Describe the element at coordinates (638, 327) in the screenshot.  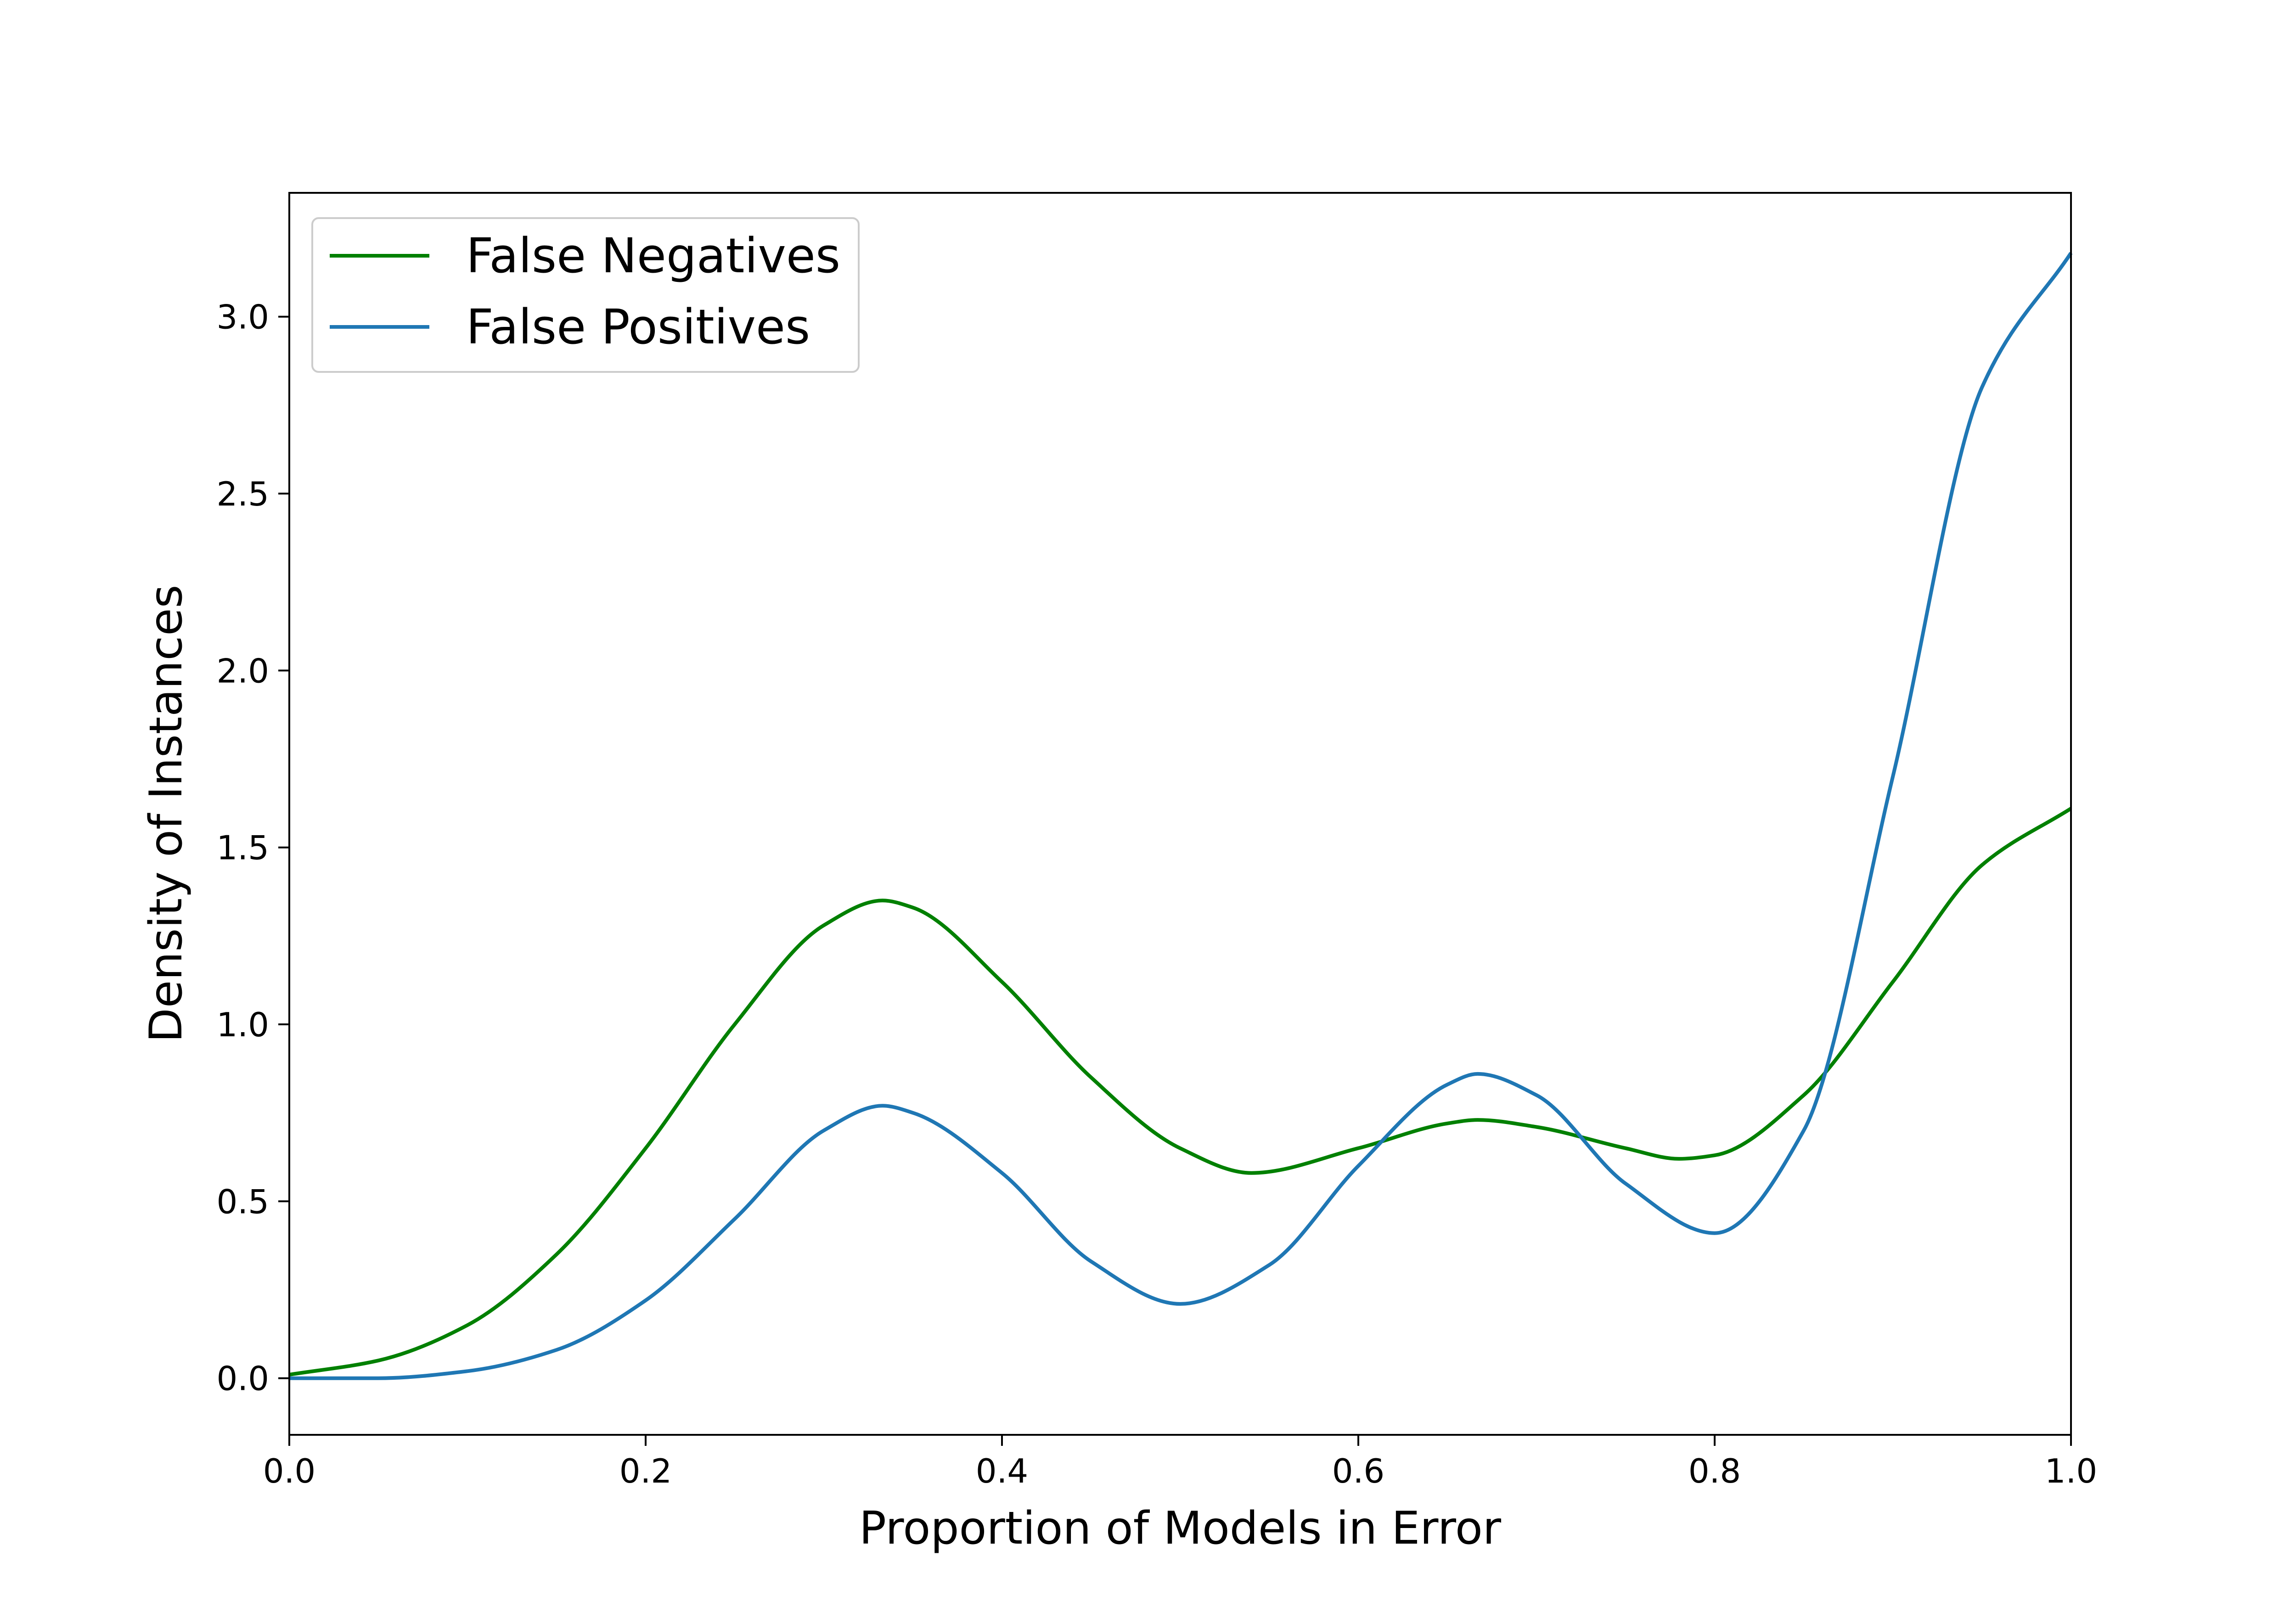
I see `legend-label-false-positives: False Positives` at that location.